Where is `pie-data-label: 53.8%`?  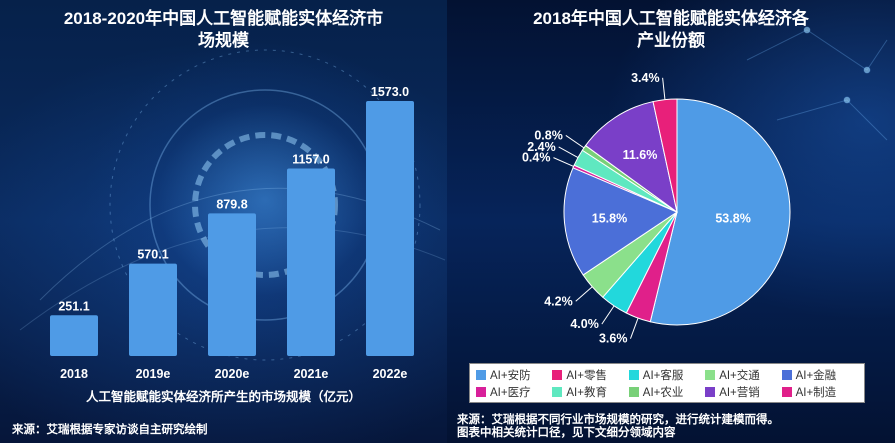
pie-data-label: 53.8% is located at coordinates (732, 219).